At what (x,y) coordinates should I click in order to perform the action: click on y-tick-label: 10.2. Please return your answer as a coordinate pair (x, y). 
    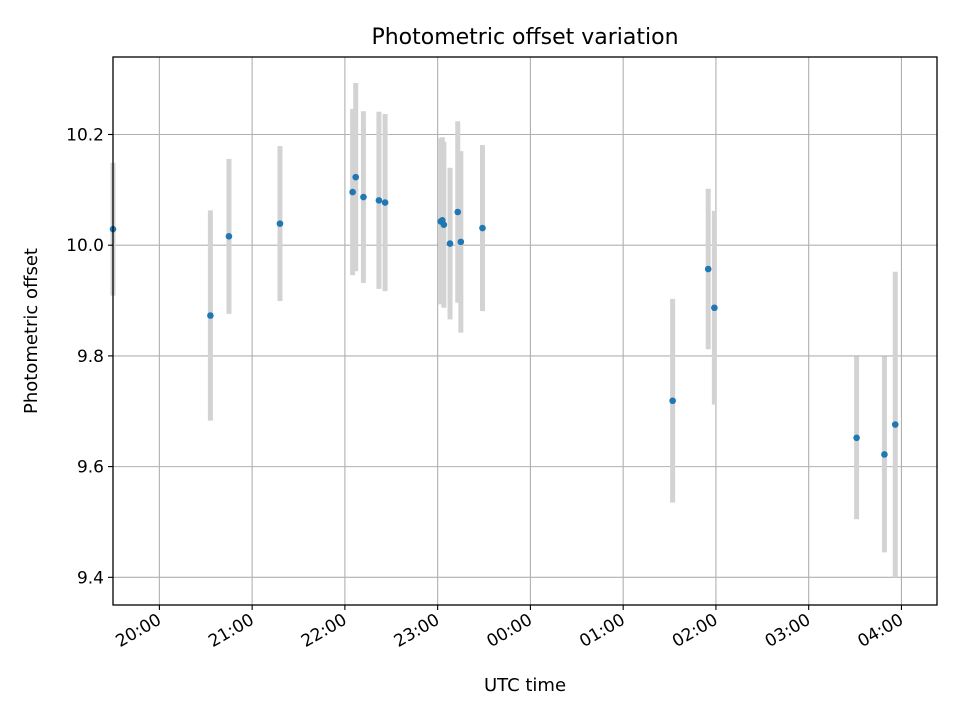
    Looking at the image, I should click on (85, 135).